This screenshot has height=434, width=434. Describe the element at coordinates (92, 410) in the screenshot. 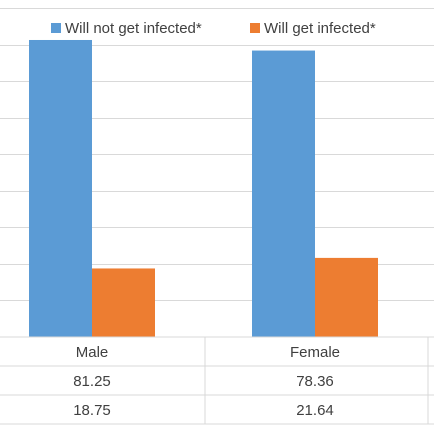

I see `table-cell-male-infected: 18.75` at that location.